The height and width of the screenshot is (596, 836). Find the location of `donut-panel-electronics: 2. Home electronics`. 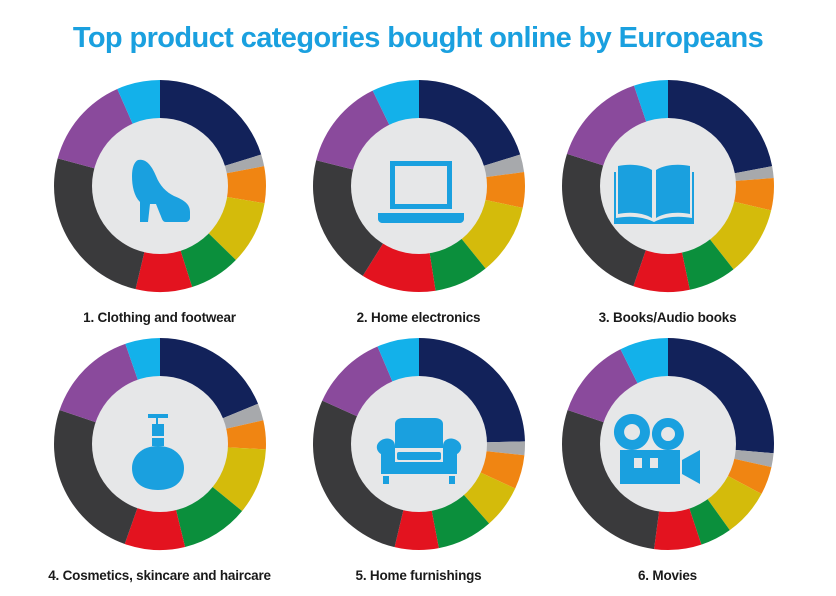

donut-panel-electronics: 2. Home electronics is located at coordinates (418, 205).